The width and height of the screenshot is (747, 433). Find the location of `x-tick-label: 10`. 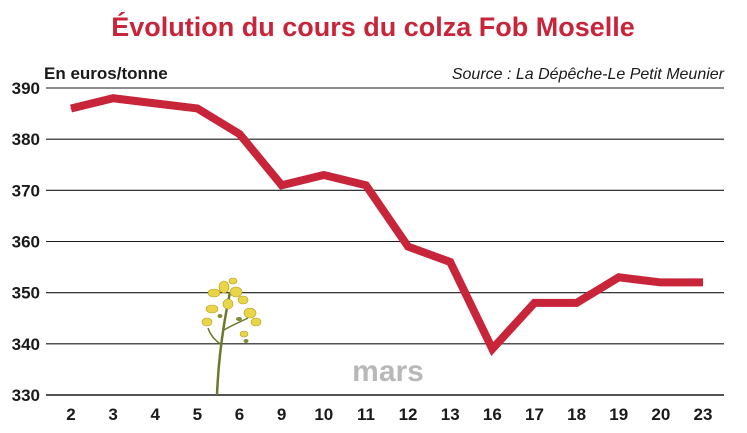

x-tick-label: 10 is located at coordinates (323, 414).